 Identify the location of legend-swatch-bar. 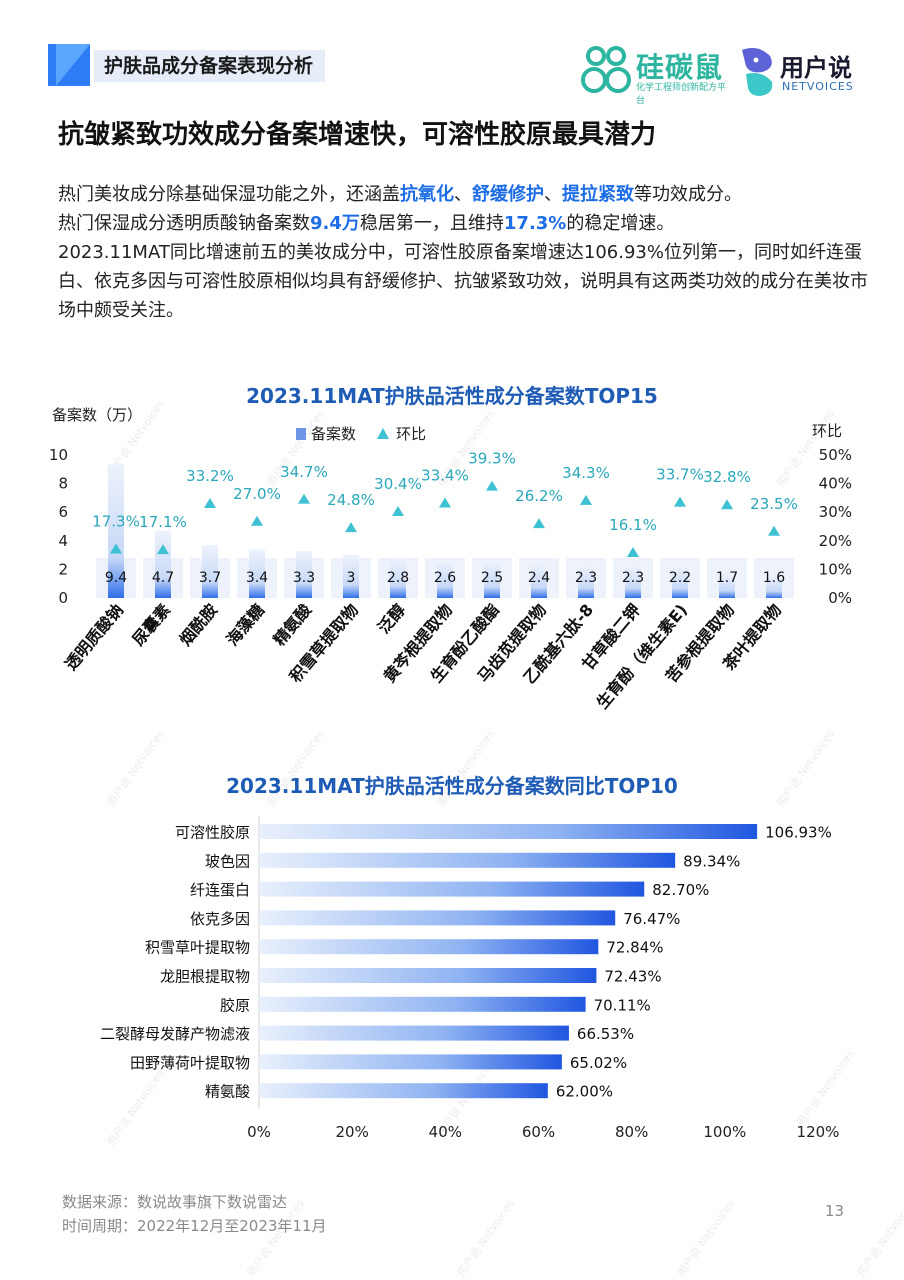
(301, 434).